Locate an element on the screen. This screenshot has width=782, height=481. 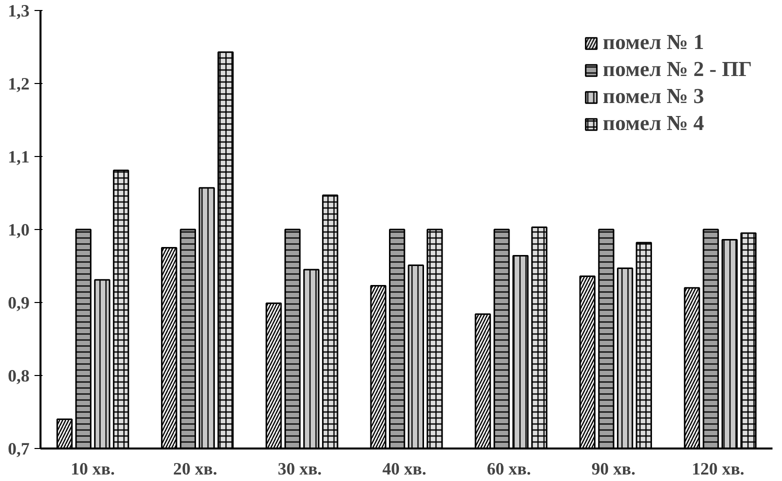
legend-label: помел № 4 is located at coordinates (653, 123).